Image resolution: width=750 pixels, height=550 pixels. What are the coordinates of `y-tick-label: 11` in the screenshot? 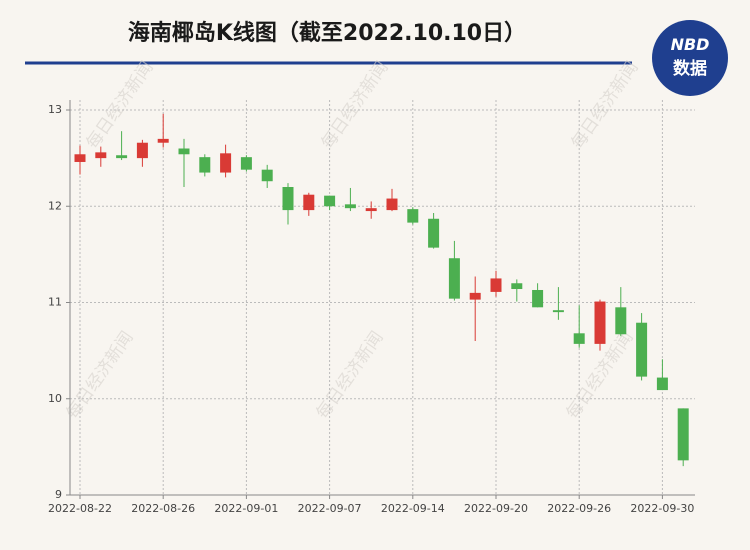 It's located at (55, 302).